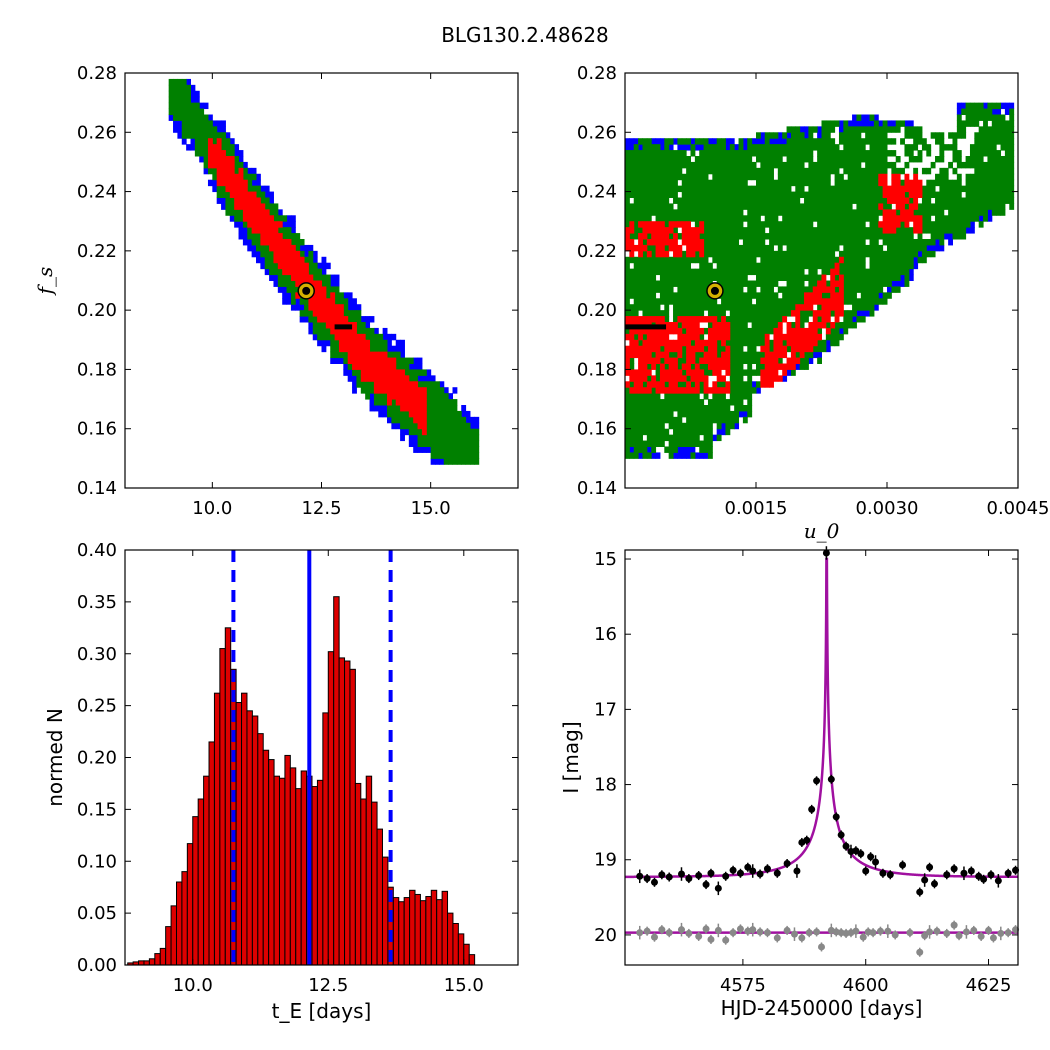  I want to click on y-tick-label: 0.15, so click(97, 809).